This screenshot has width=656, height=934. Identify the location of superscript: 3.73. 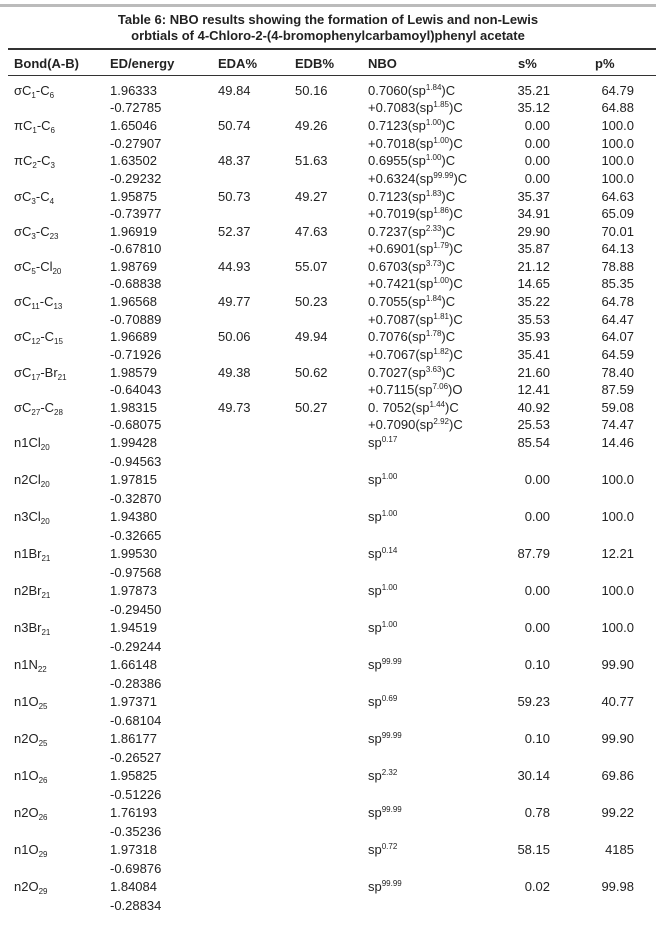
(433, 263).